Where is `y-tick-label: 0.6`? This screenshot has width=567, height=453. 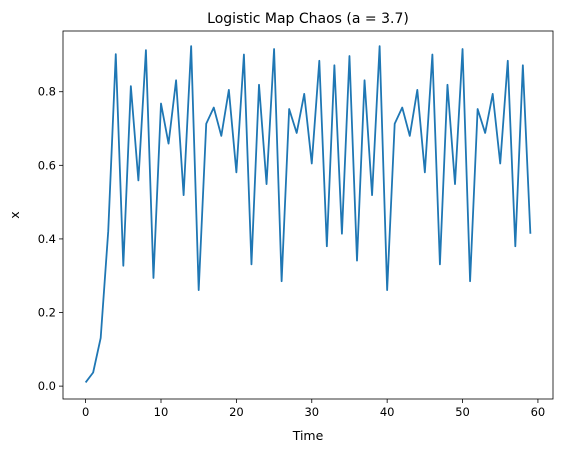 y-tick-label: 0.6 is located at coordinates (47, 165).